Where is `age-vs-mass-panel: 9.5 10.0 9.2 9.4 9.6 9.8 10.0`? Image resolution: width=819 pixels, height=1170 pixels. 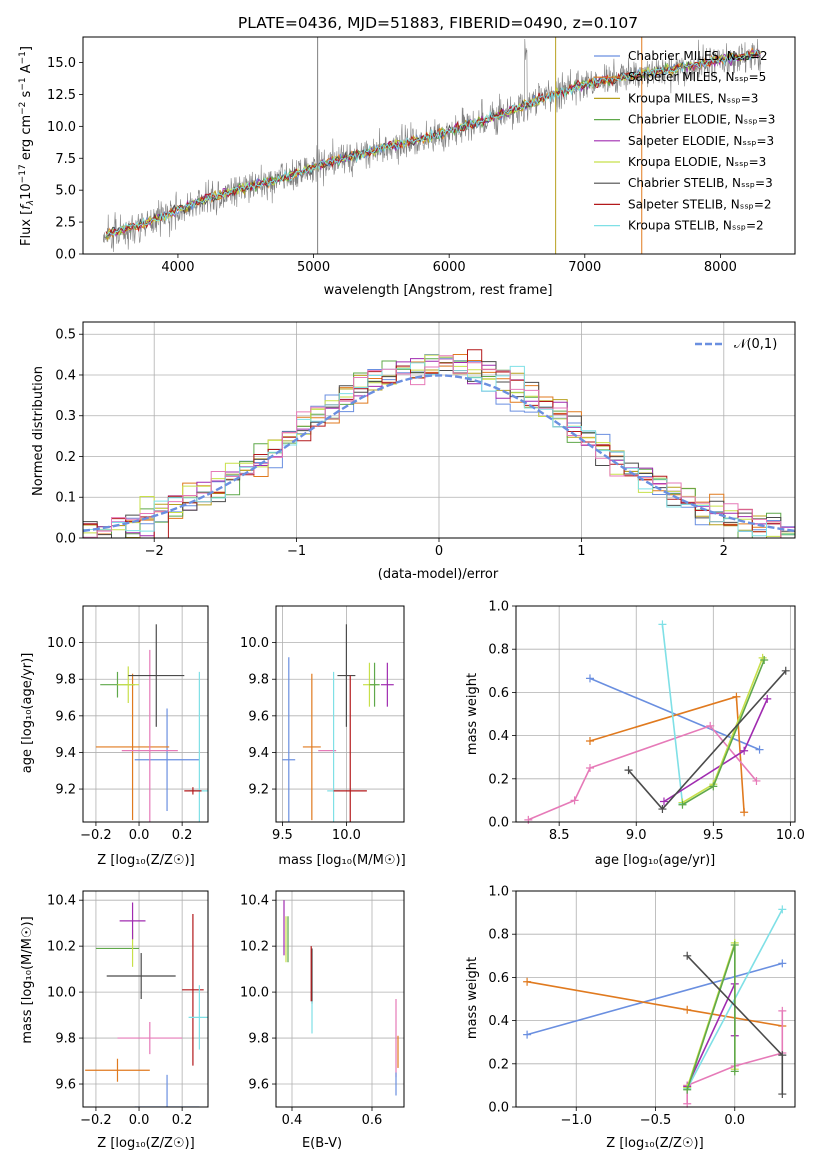
age-vs-mass-panel: 9.5 10.0 9.2 9.4 9.6 9.8 10.0 is located at coordinates (322, 724).